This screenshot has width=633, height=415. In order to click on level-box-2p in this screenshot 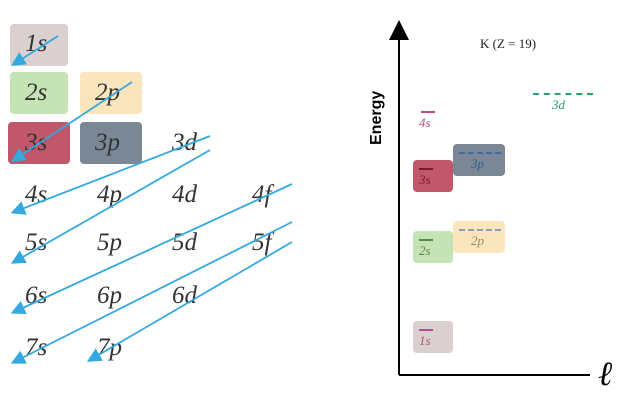, I will do `click(479, 237)`.